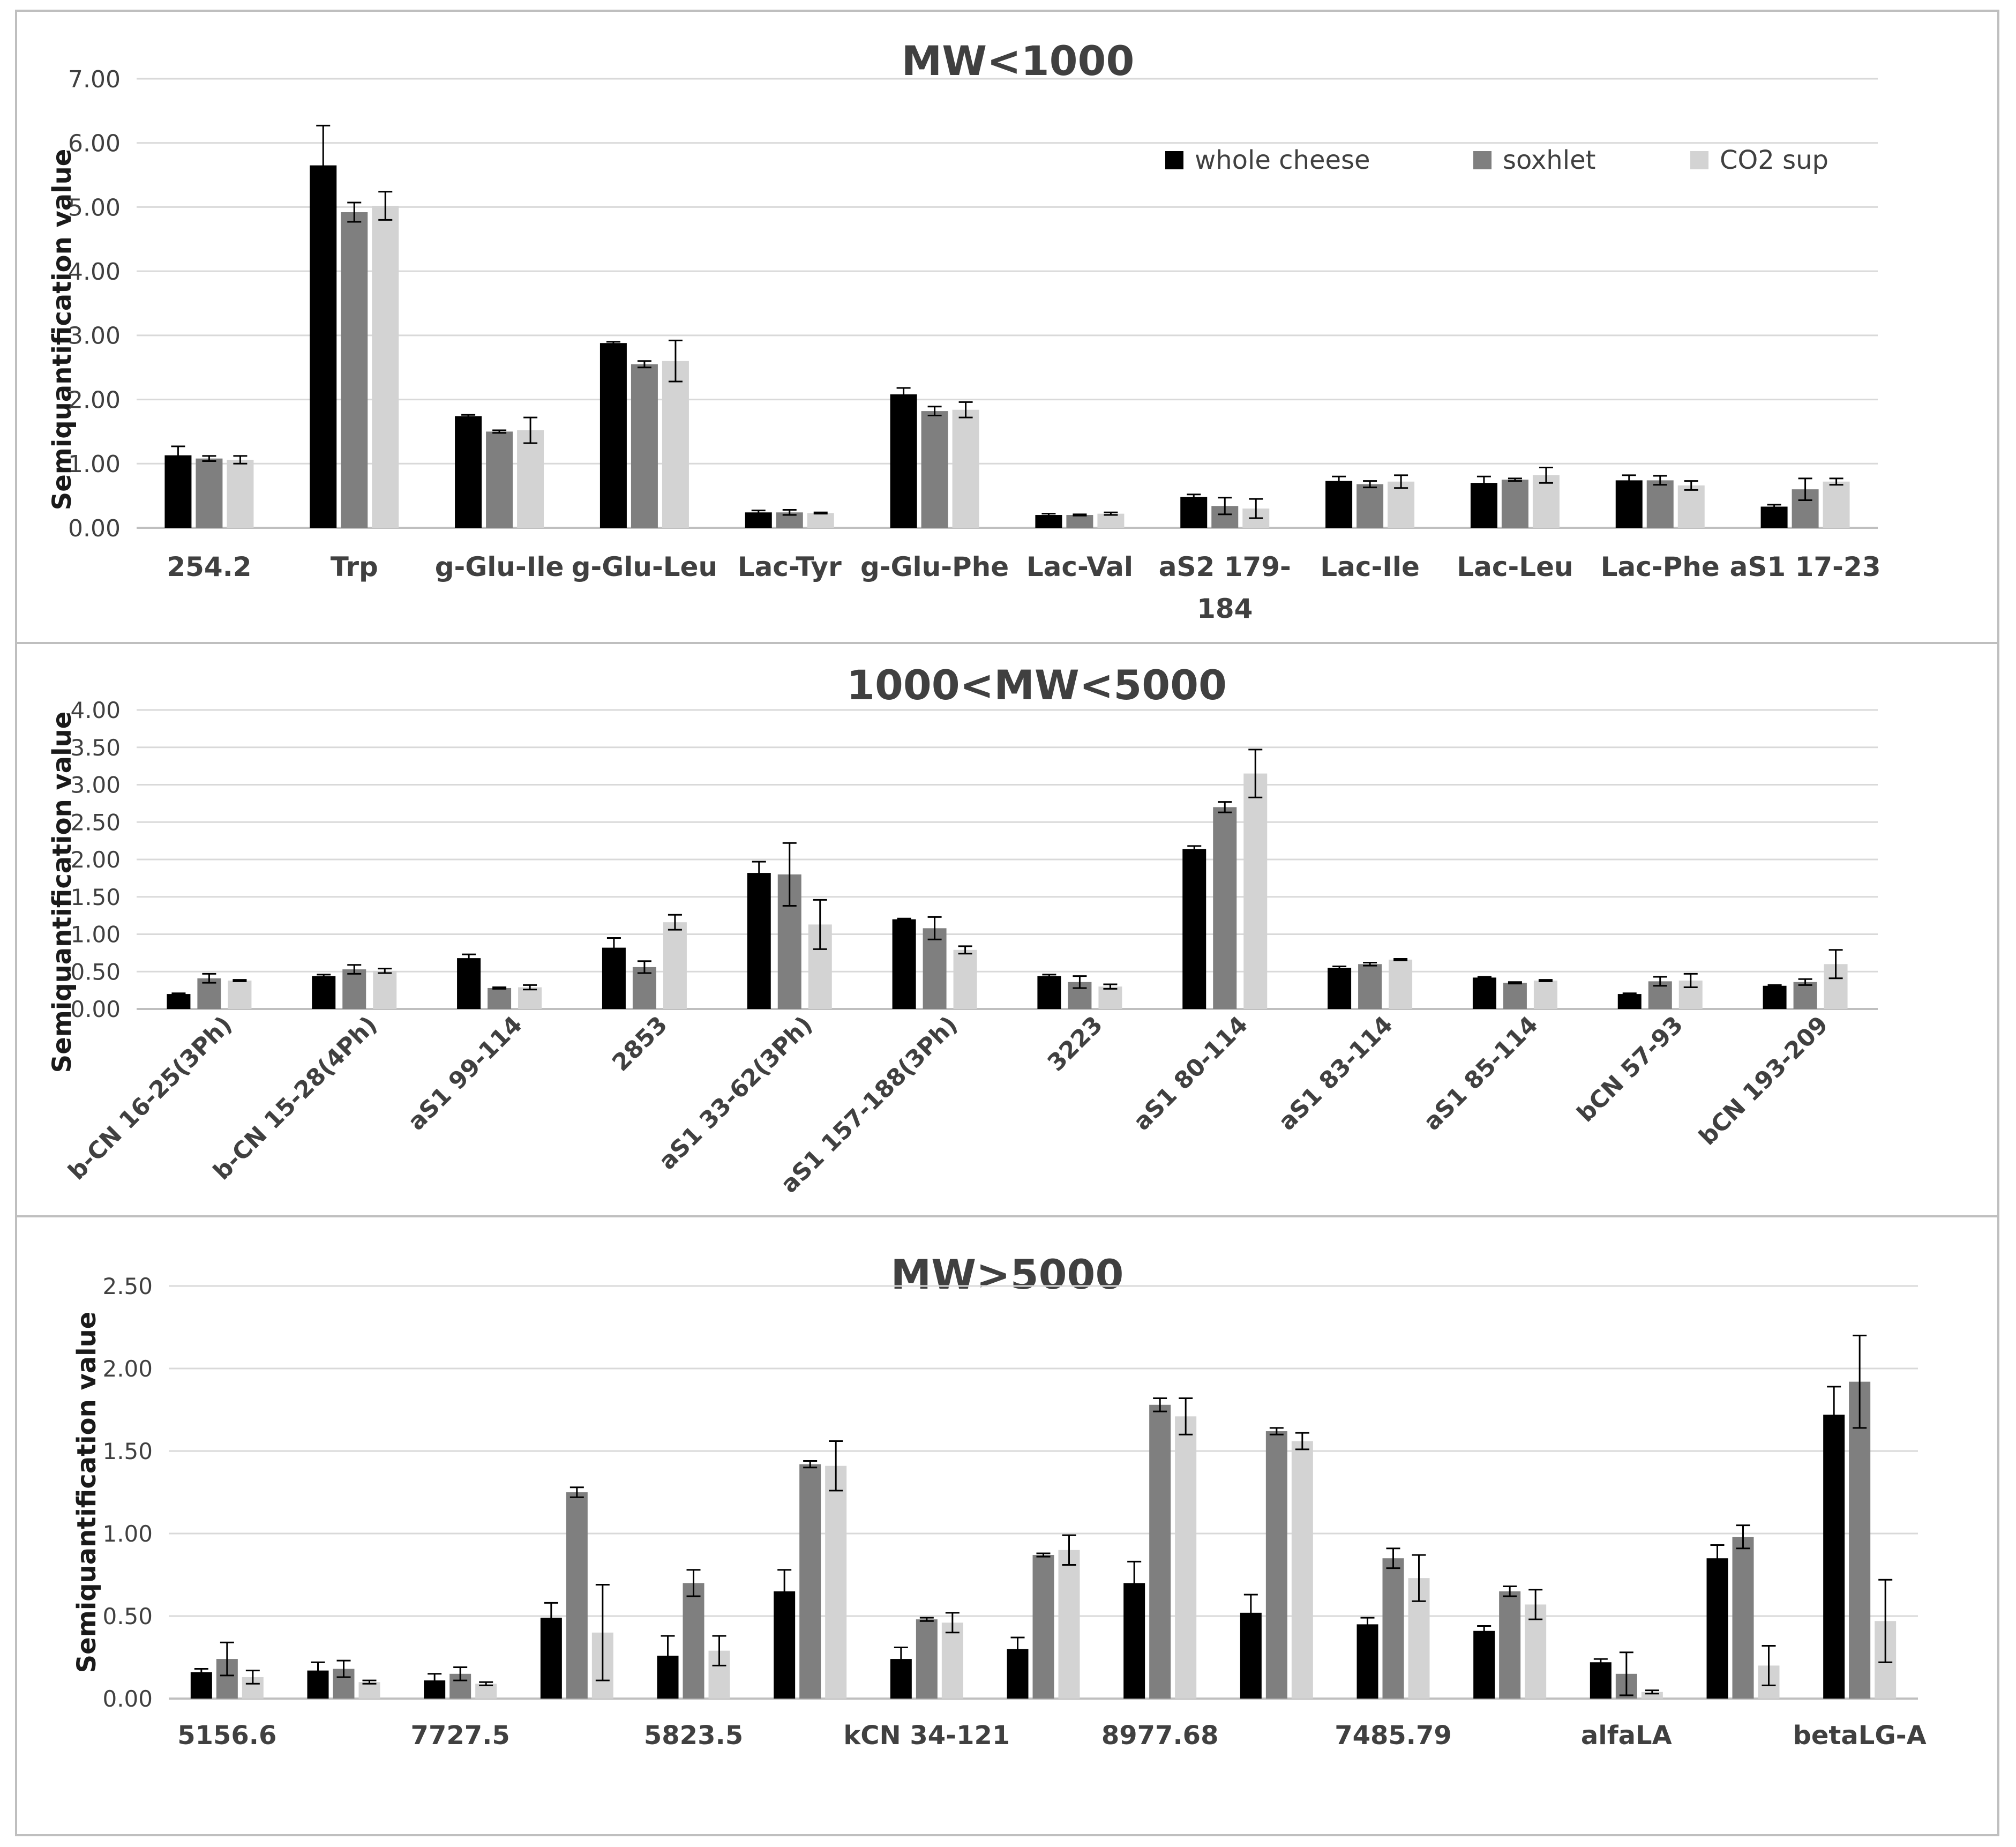 Image resolution: width=2016 pixels, height=1847 pixels. Describe the element at coordinates (1043, 1540) in the screenshot. I see `bars` at that location.